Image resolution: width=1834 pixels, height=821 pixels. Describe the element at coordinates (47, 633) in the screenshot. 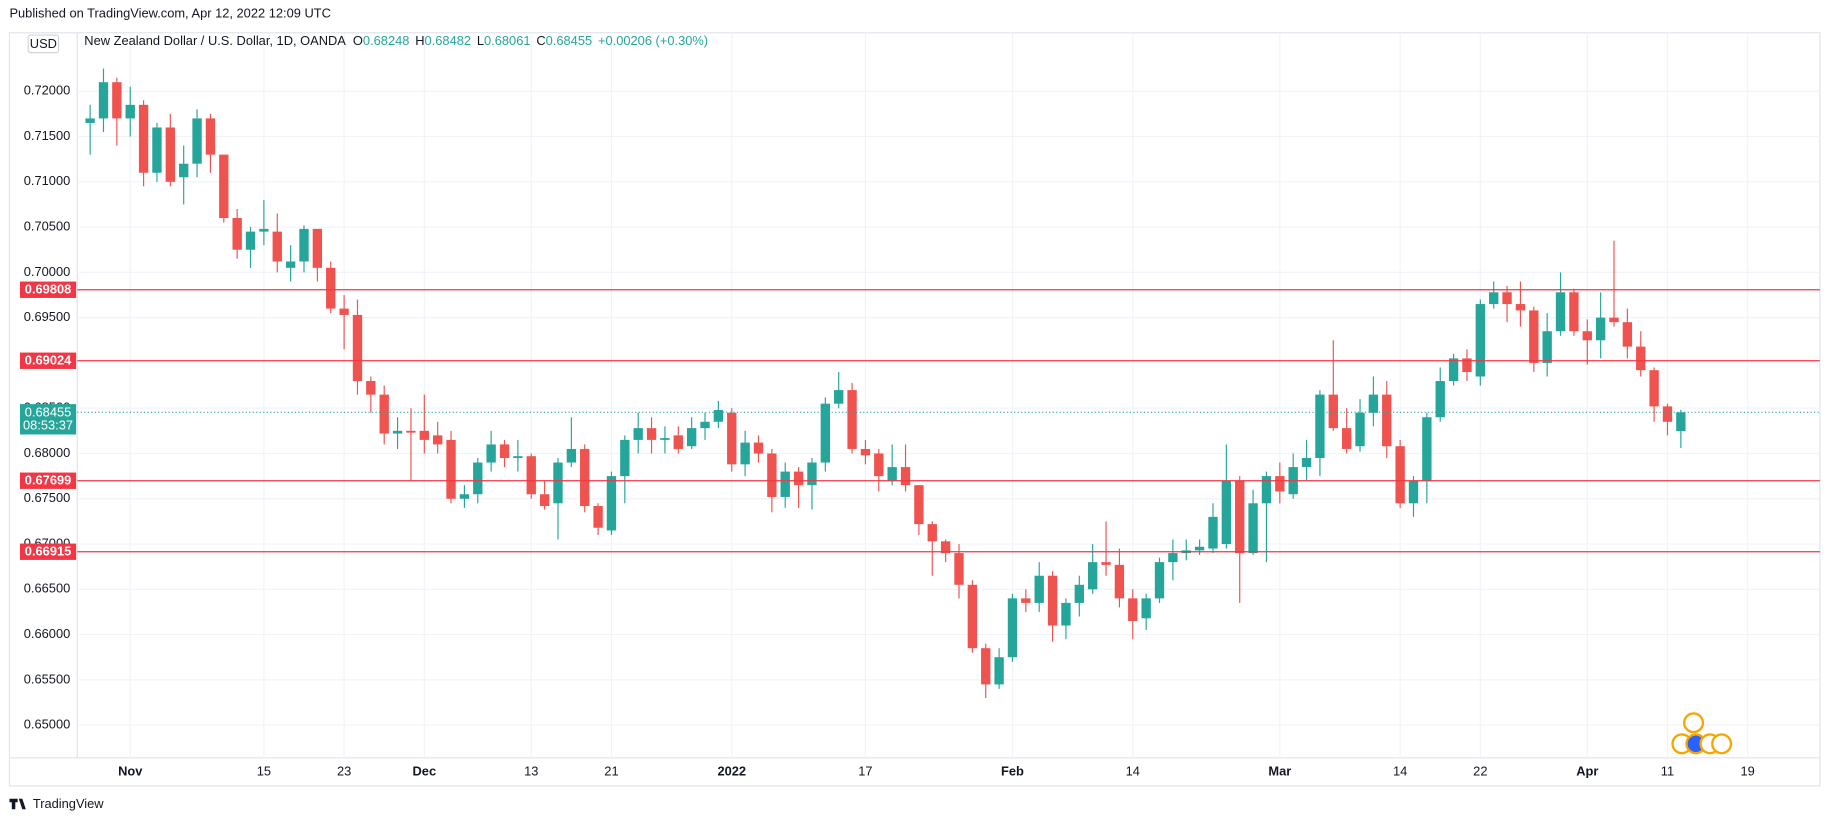

I see `y-tick-label: 0.66000` at that location.